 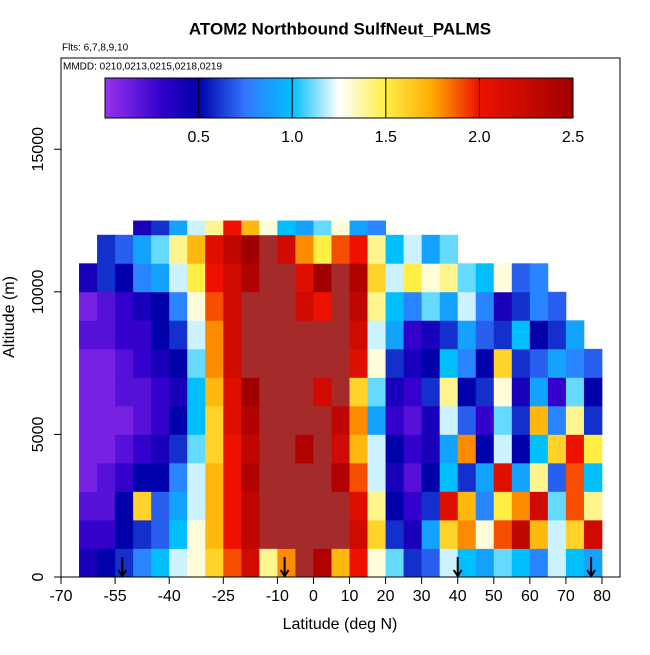 I want to click on y-tick-label: 15000, so click(x=38, y=149).